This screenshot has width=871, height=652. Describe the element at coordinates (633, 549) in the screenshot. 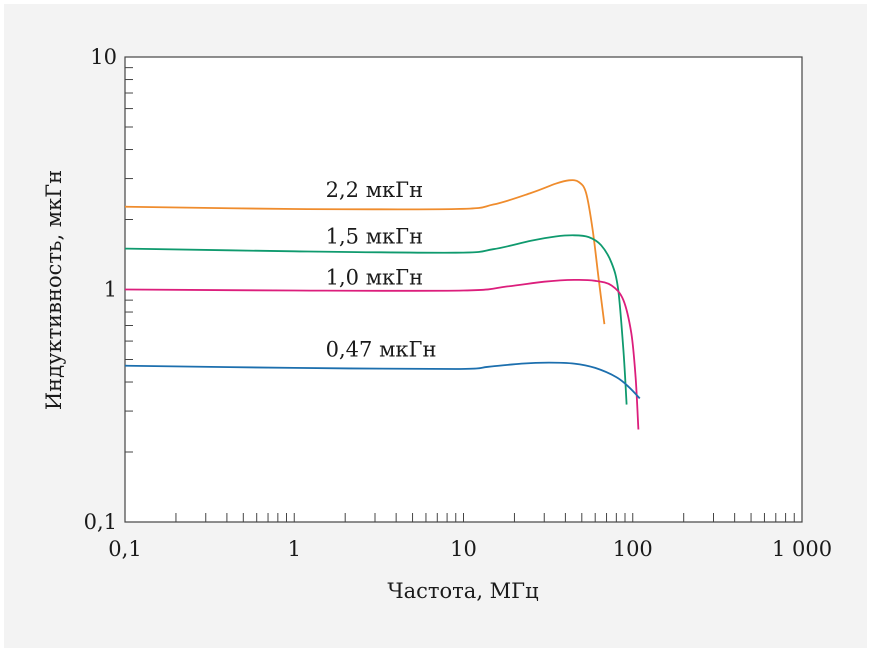

I see `x-tick-label: 100` at that location.